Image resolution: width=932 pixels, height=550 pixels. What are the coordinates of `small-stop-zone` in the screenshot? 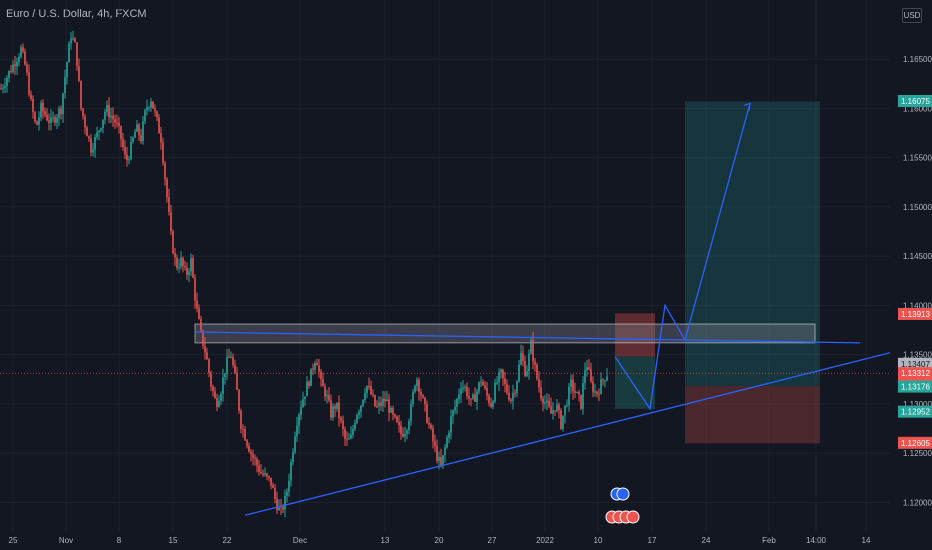 It's located at (635, 335).